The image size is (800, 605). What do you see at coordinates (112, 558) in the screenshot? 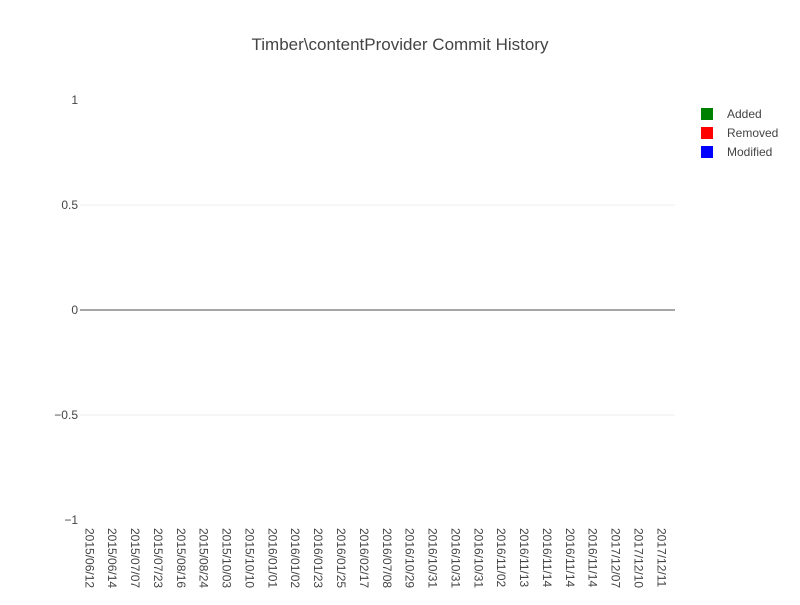
I see `x-tick-label: 2015/06/14` at bounding box center [112, 558].